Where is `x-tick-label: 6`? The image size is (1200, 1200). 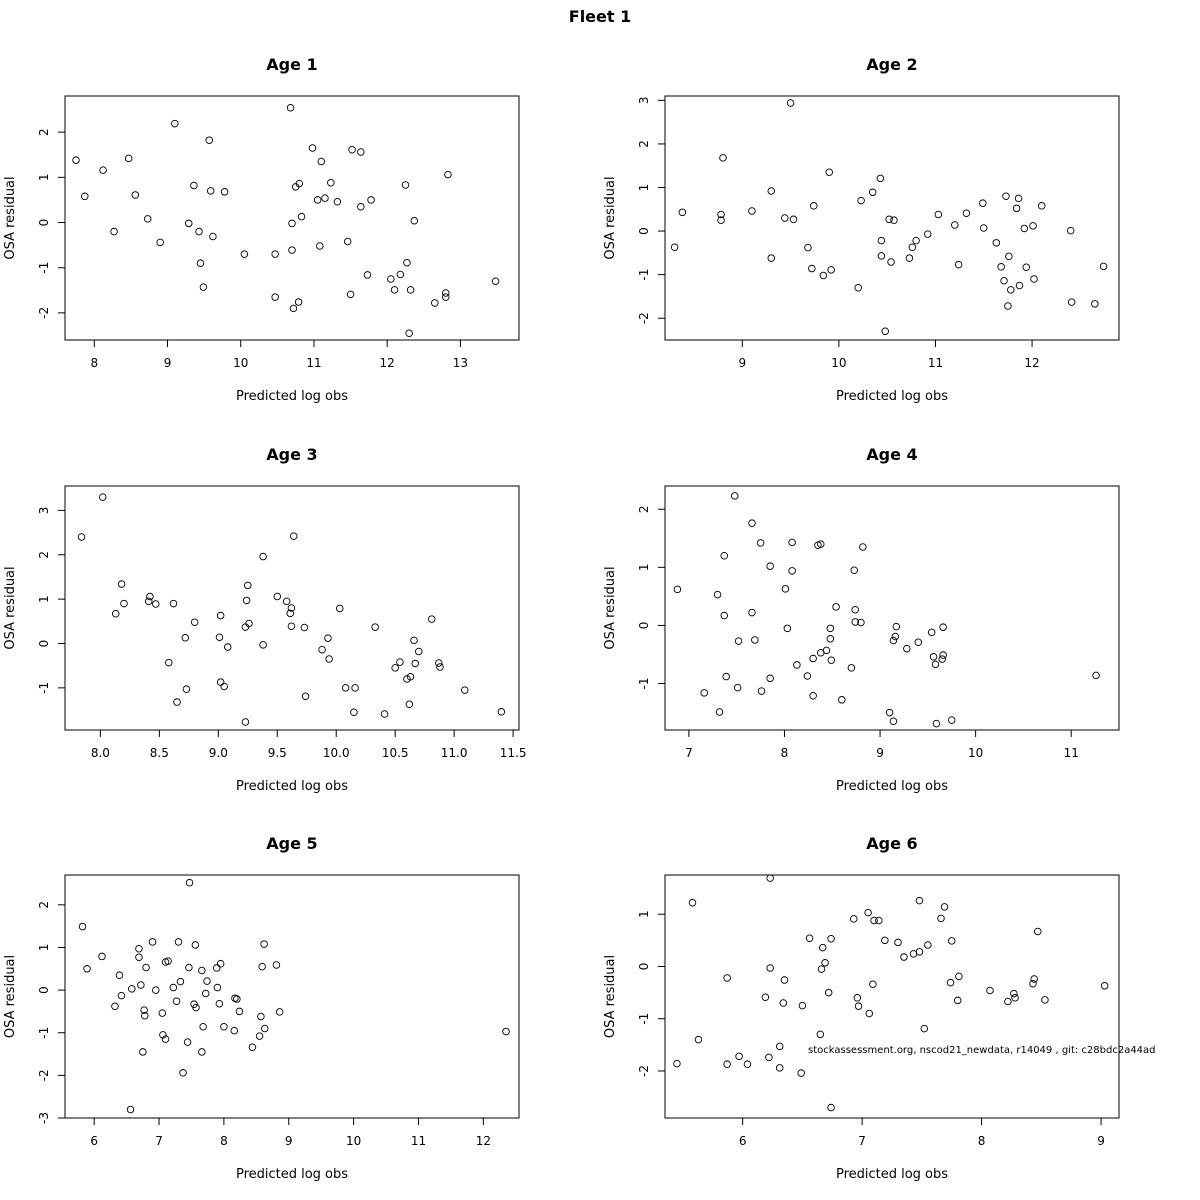 x-tick-label: 6 is located at coordinates (94, 1141).